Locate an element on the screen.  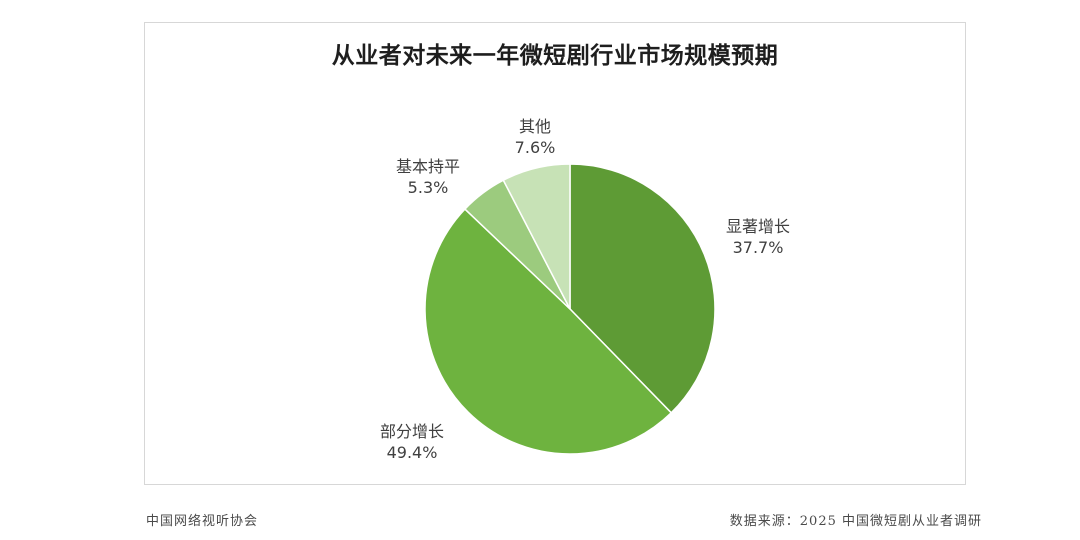
pie-slice-other is located at coordinates (536, 236).